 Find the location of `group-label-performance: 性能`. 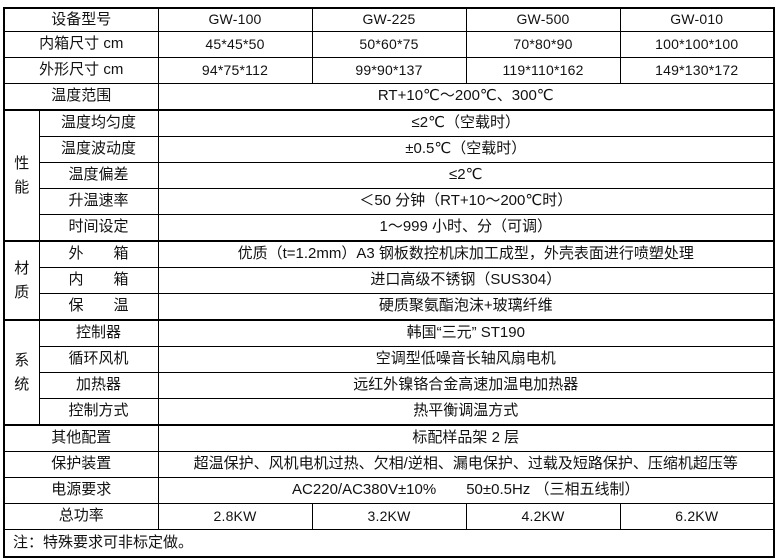

group-label-performance: 性能 is located at coordinates (22, 175).